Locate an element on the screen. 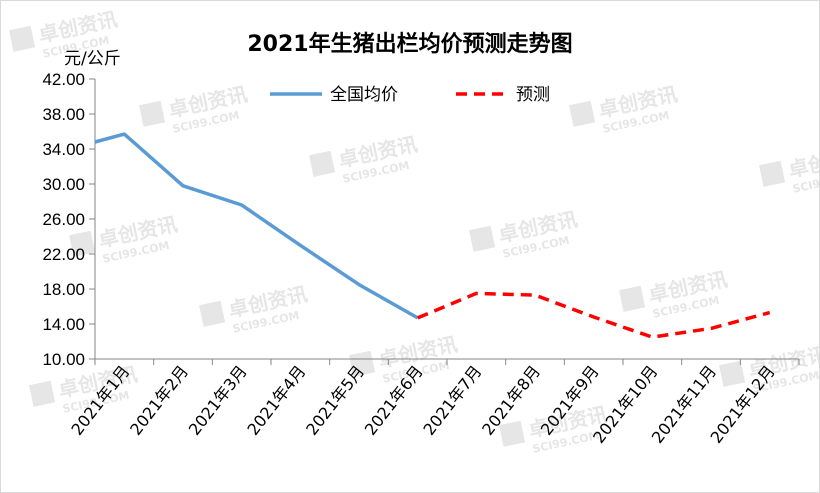 This screenshot has width=820, height=493. x-tick-label: 2021年3月 is located at coordinates (218, 400).